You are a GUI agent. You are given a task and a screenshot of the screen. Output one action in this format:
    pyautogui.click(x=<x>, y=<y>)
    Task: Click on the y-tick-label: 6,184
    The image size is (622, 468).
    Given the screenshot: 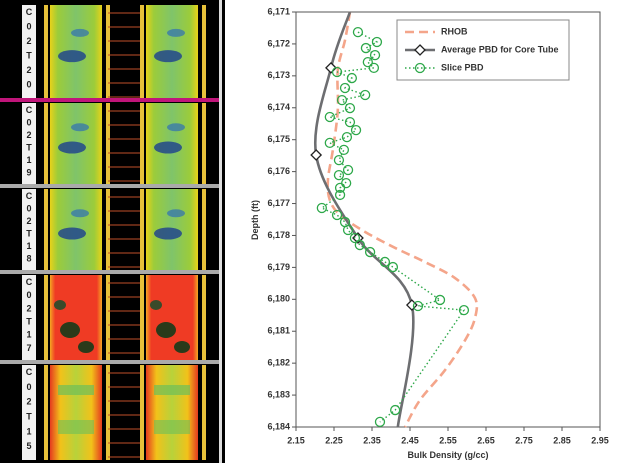 What is the action you would take?
    pyautogui.click(x=278, y=426)
    